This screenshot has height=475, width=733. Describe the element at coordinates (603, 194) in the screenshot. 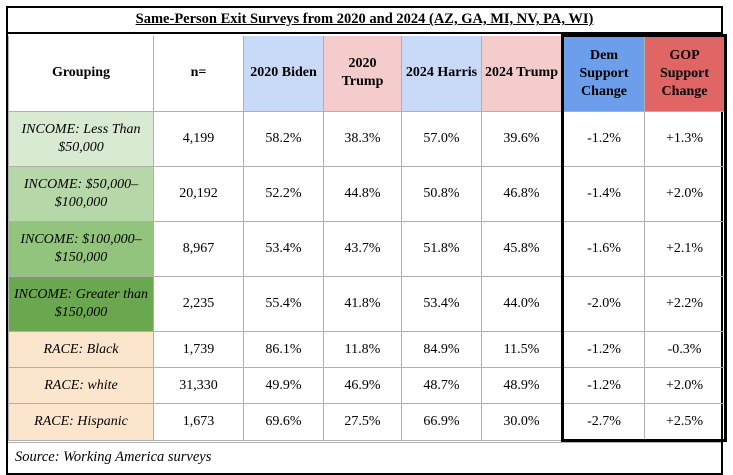

I see `cell-dem_change: -1.4%` at that location.